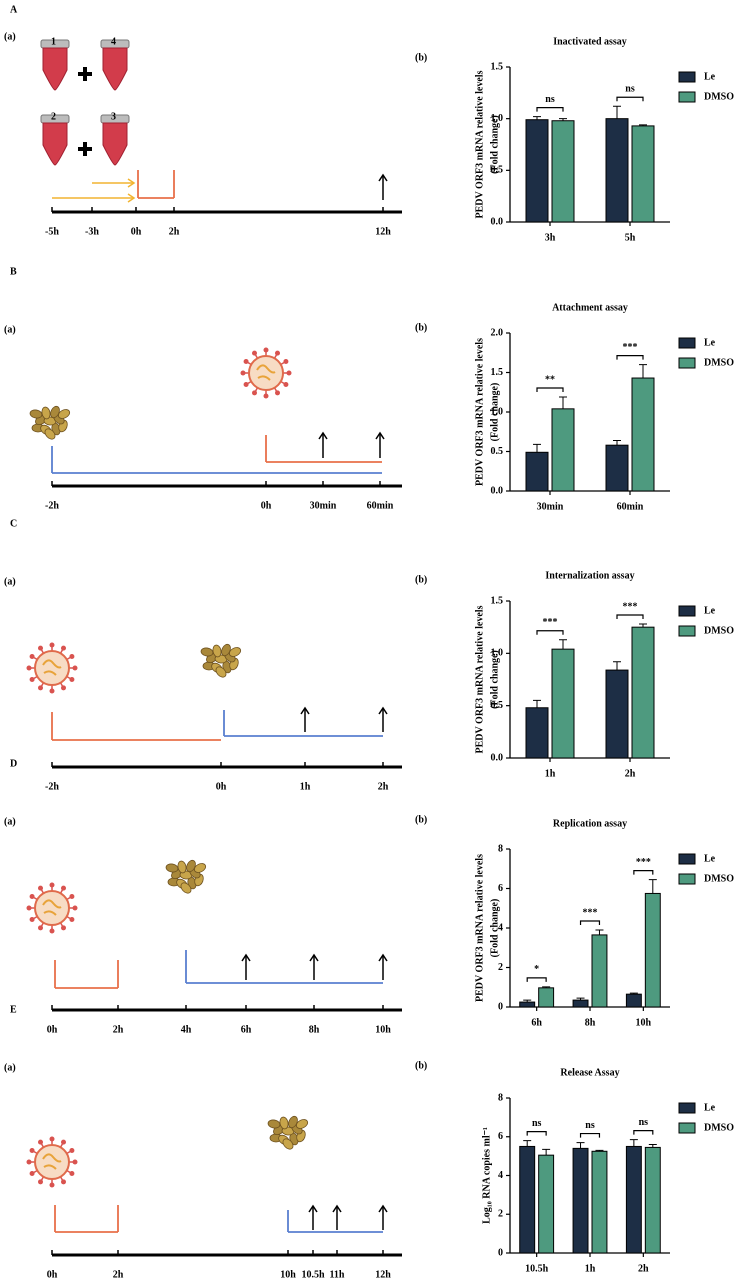 The width and height of the screenshot is (742, 1282). What do you see at coordinates (589, 575) in the screenshot?
I see `chart-title: Internalization assay` at bounding box center [589, 575].